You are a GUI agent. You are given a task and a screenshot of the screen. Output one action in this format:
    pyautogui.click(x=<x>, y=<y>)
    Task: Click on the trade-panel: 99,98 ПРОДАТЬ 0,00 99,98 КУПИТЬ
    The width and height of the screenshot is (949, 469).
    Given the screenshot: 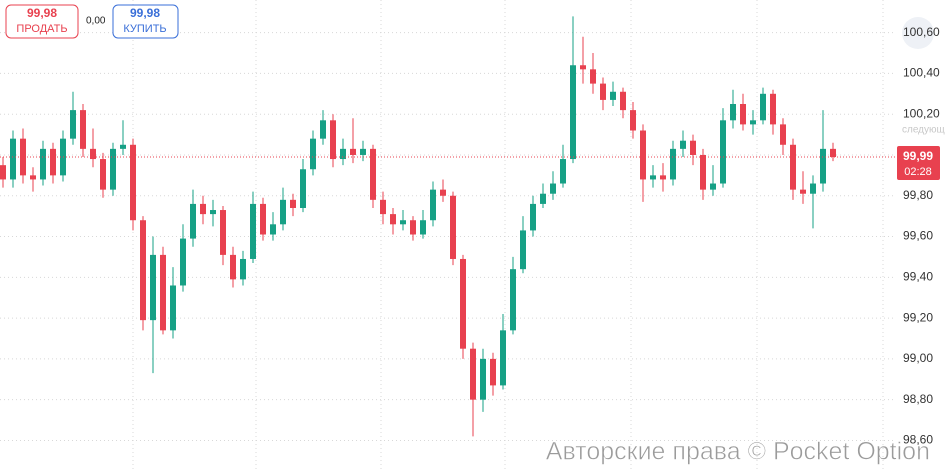 What is the action you would take?
    pyautogui.click(x=92, y=21)
    